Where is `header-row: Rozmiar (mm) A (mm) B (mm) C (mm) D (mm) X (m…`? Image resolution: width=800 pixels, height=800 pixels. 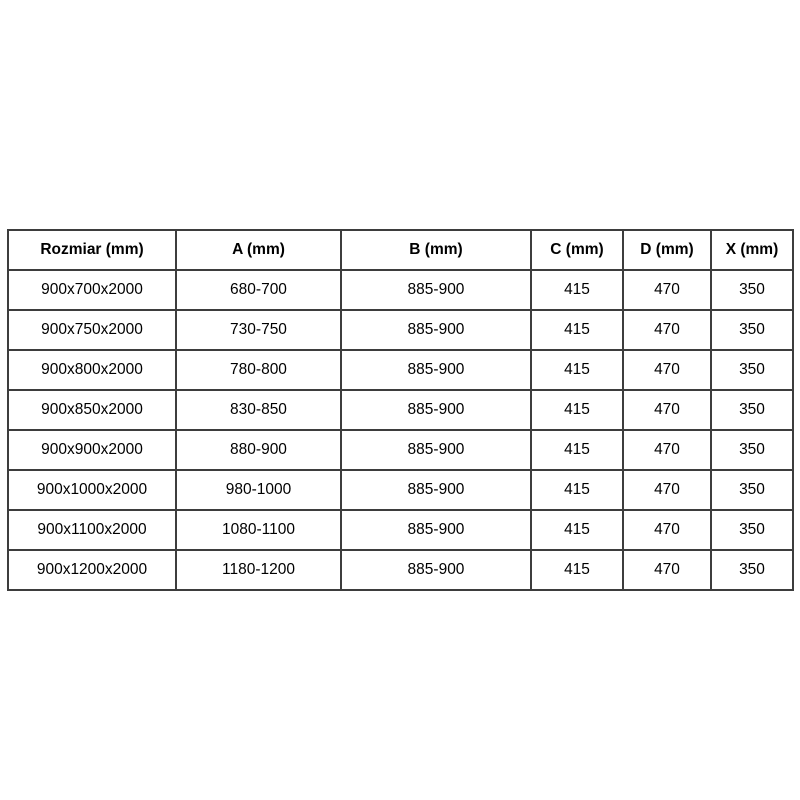 header-row: Rozmiar (mm) A (mm) B (mm) C (mm) D (mm) X (m… is located at coordinates (400, 250).